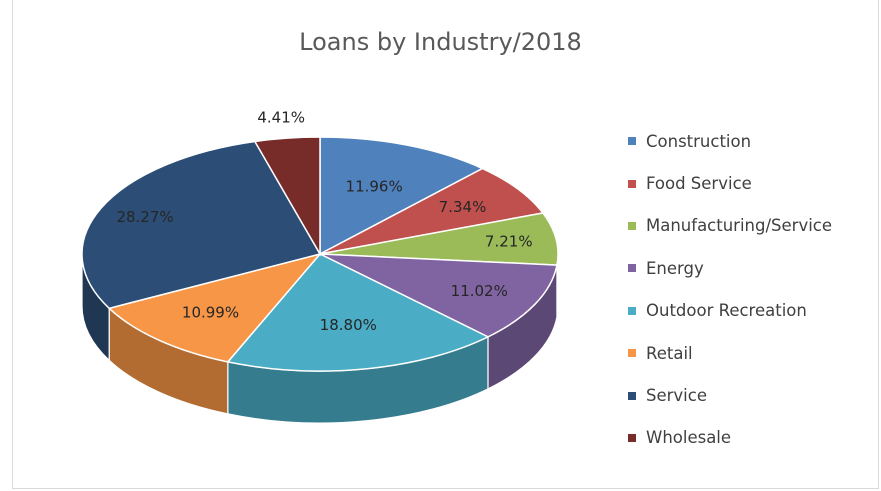 The image size is (881, 491). I want to click on data-label-outdoor-recreation: 18.80%, so click(348, 325).